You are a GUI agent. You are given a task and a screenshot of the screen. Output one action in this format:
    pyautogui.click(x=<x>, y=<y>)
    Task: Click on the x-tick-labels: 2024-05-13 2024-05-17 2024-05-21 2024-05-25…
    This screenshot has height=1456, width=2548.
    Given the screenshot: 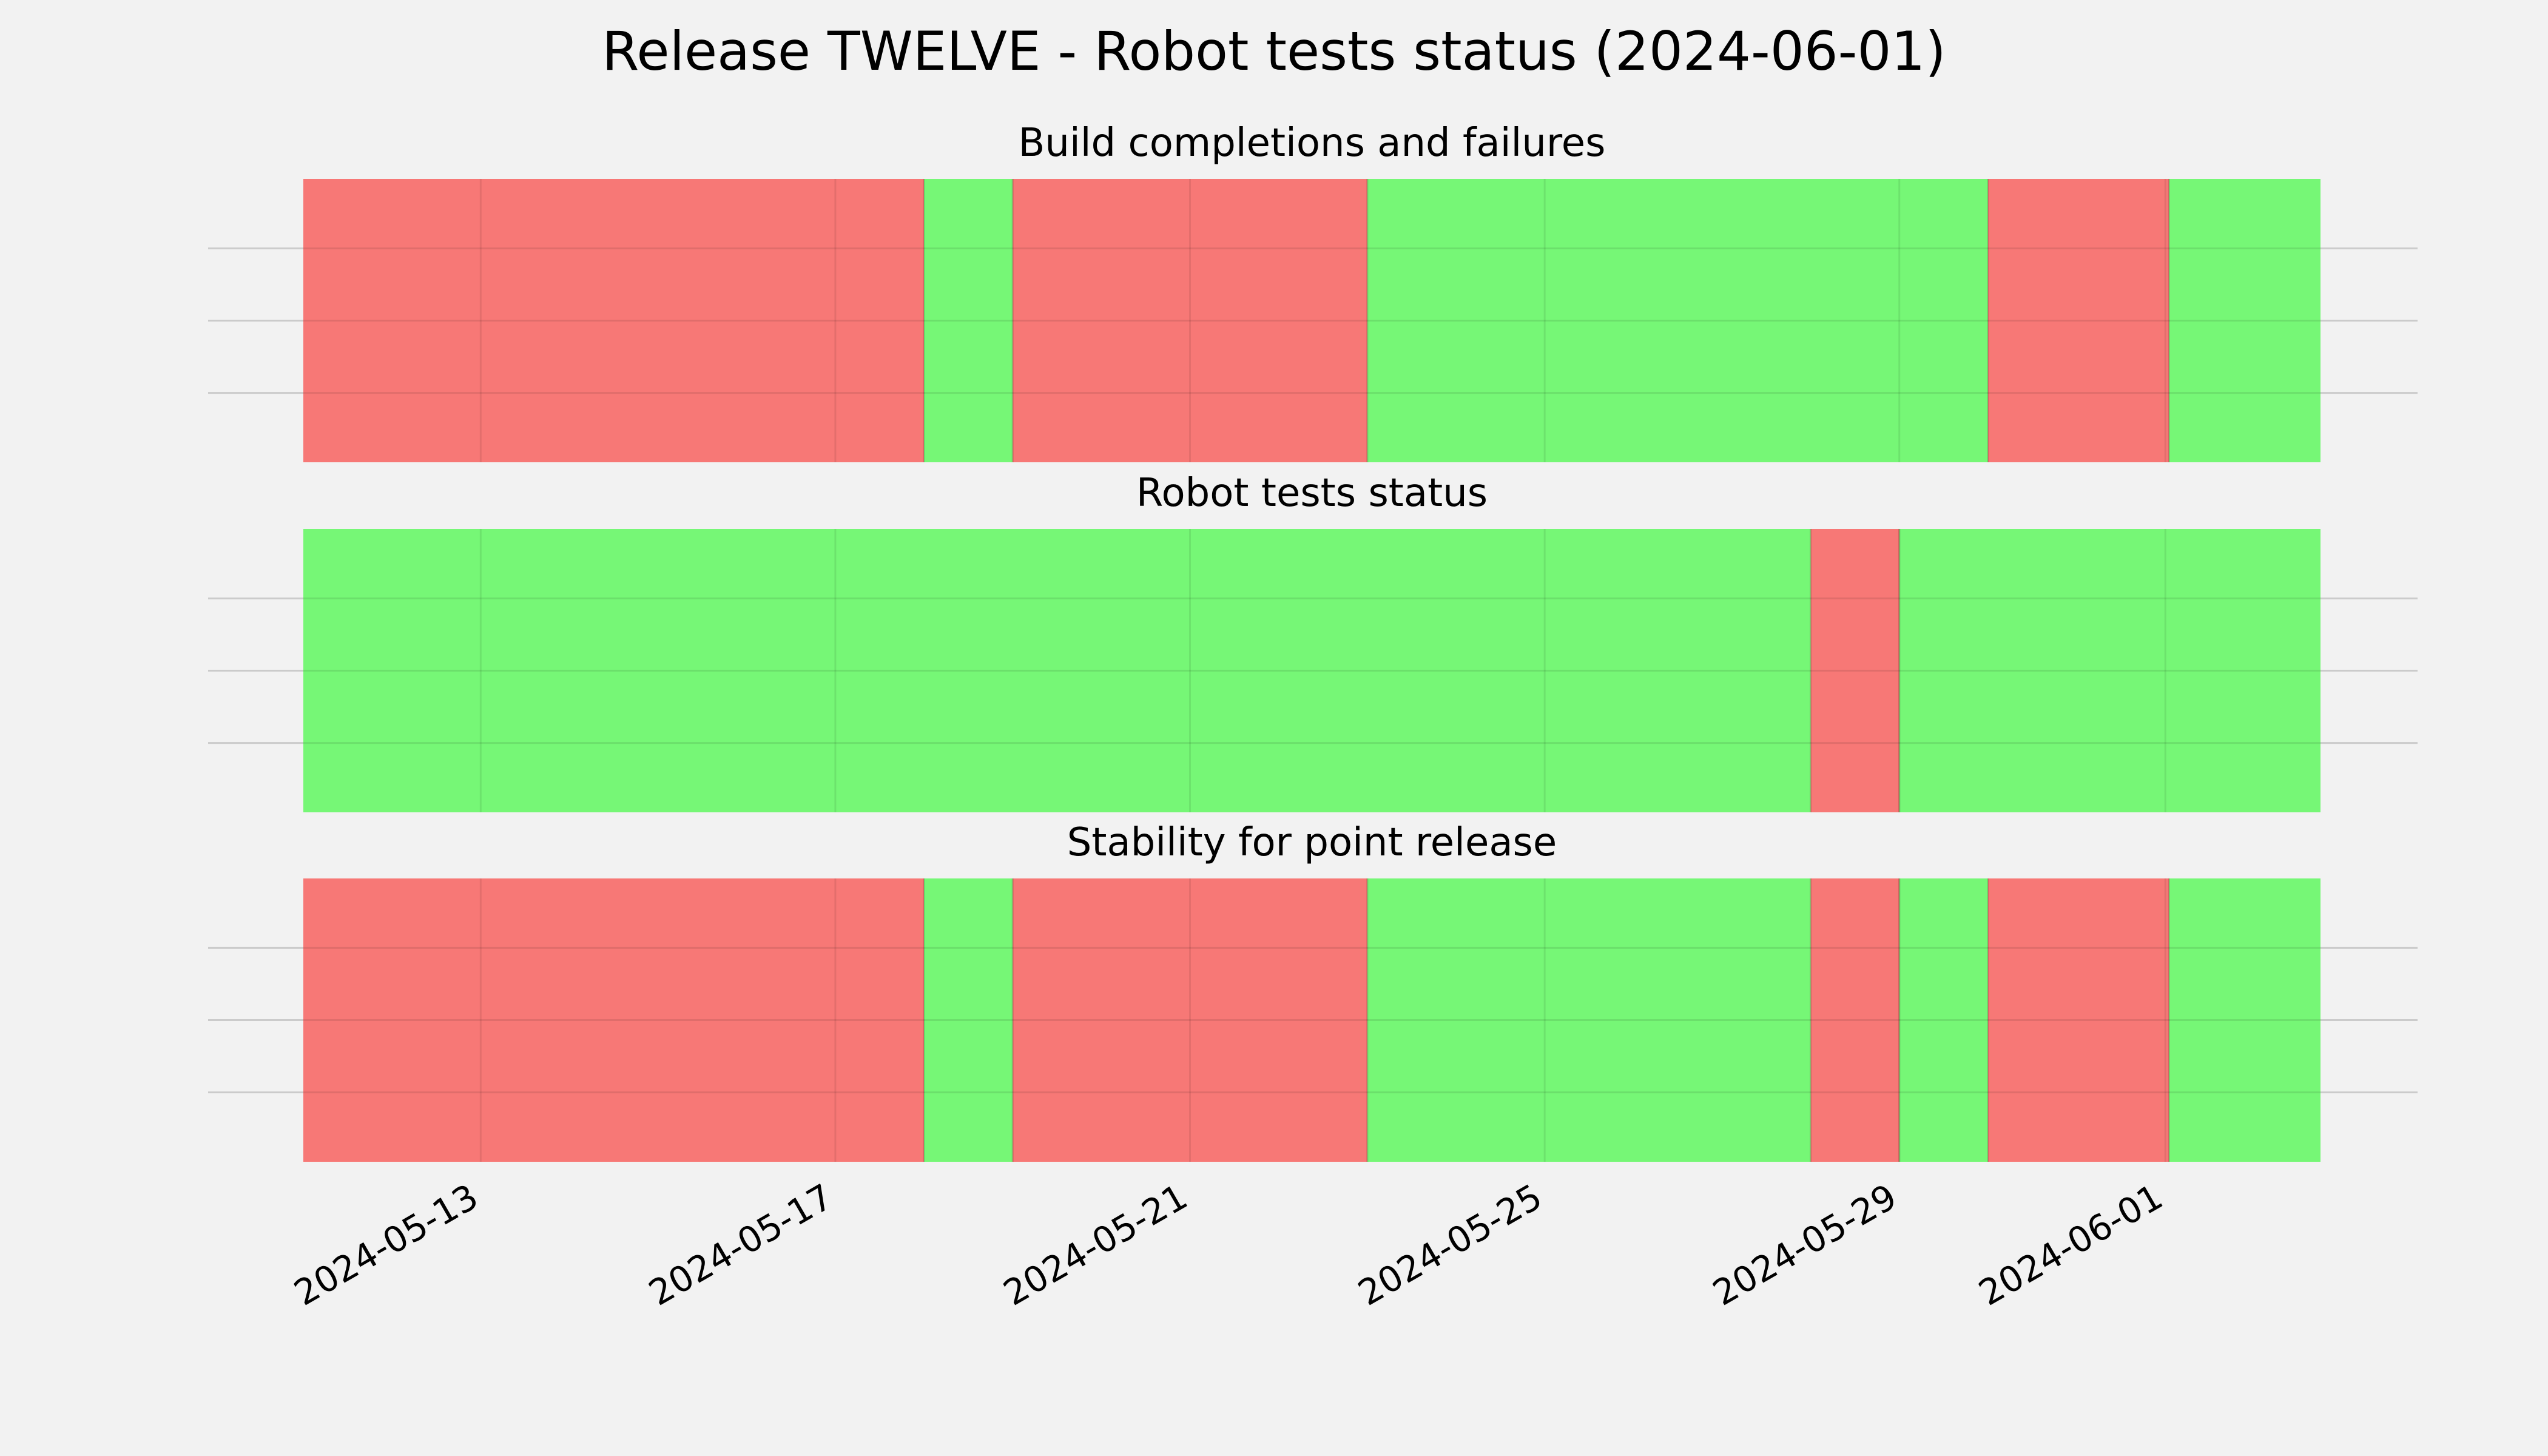 What is the action you would take?
    pyautogui.click(x=1228, y=1244)
    